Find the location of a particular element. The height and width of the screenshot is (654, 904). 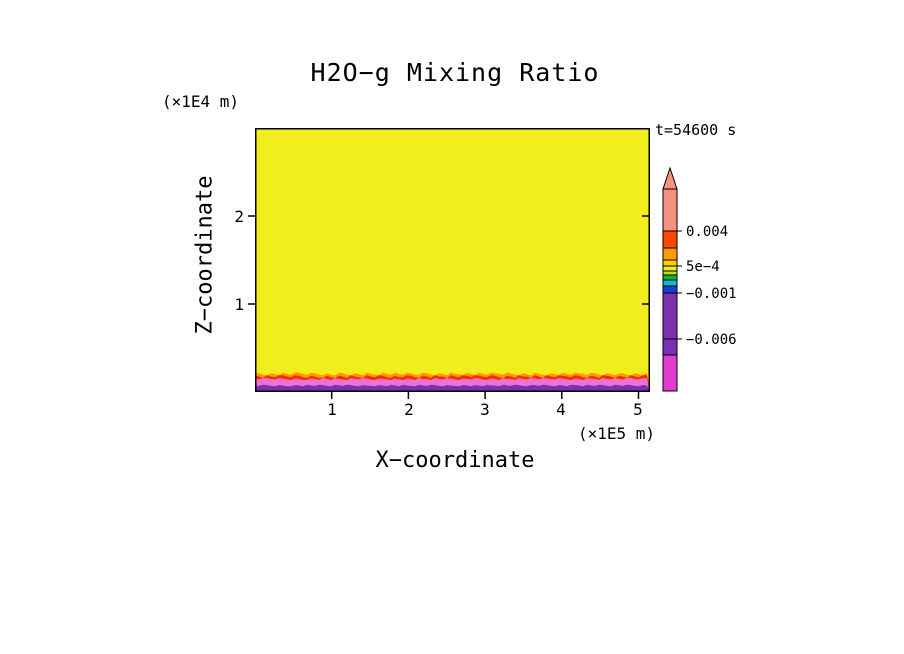

colorbar-label: −0.001 is located at coordinates (711, 294).